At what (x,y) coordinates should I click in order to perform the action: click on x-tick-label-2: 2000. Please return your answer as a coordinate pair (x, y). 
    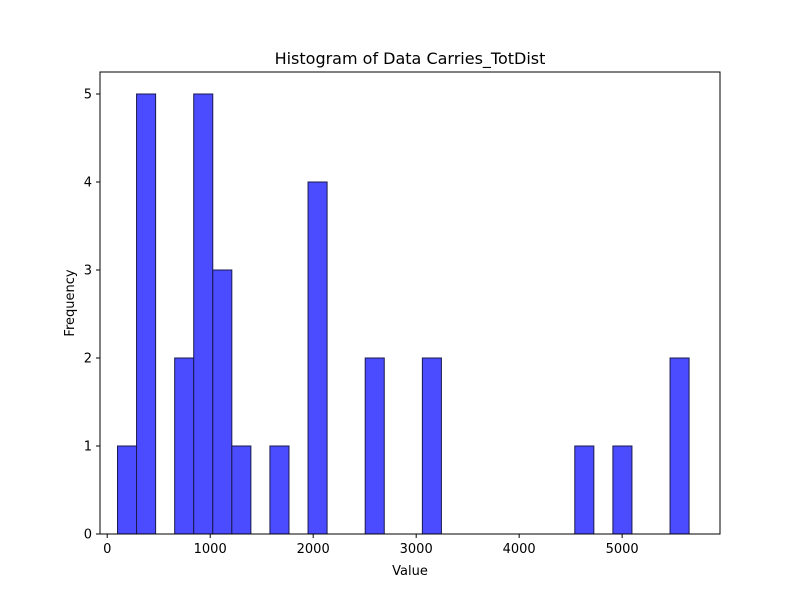
    Looking at the image, I should click on (313, 549).